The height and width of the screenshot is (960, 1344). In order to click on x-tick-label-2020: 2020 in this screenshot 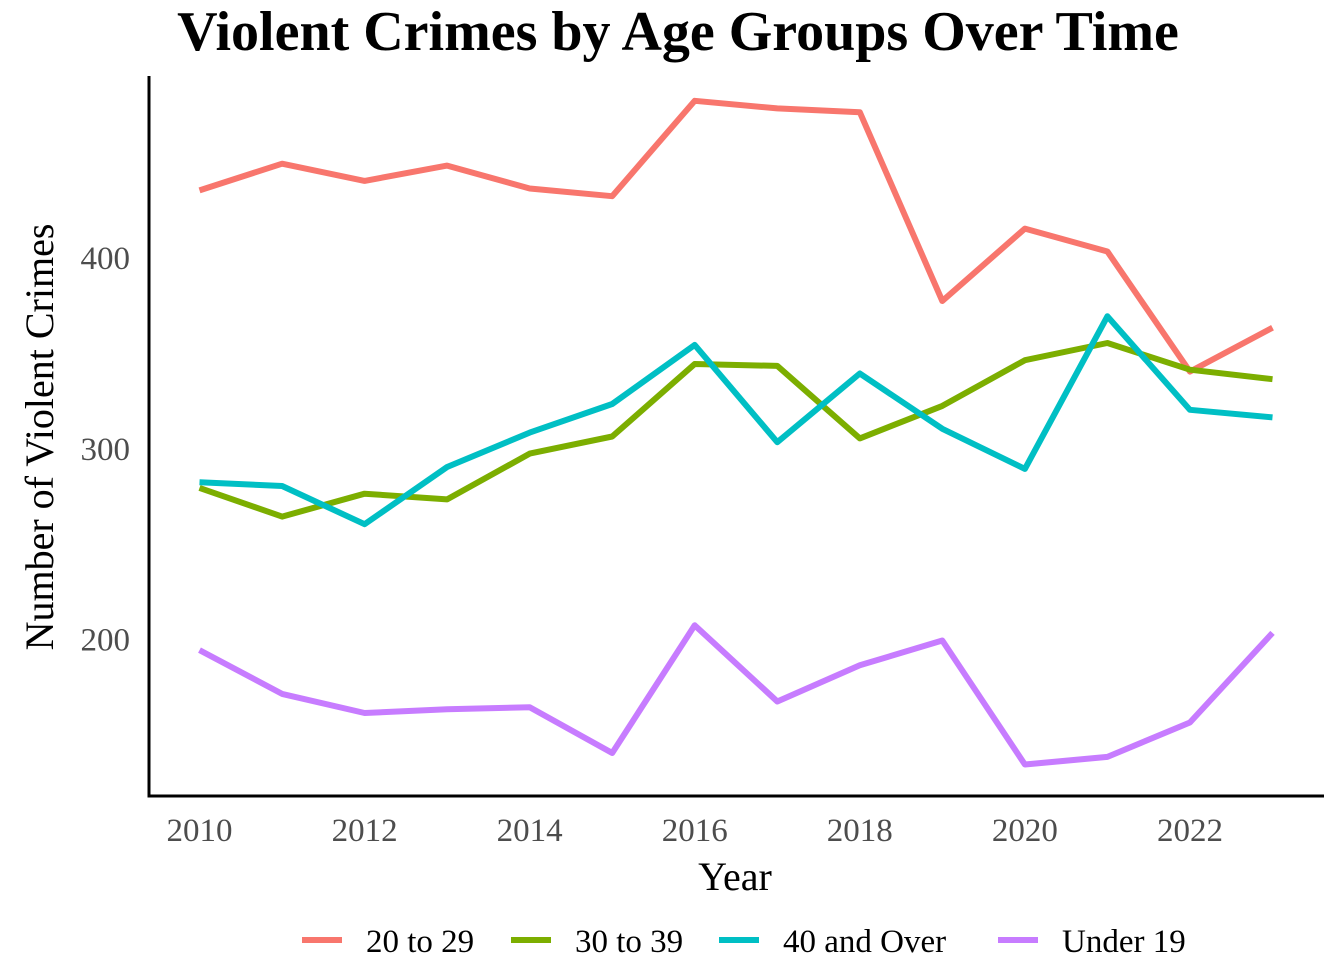, I will do `click(1025, 831)`.